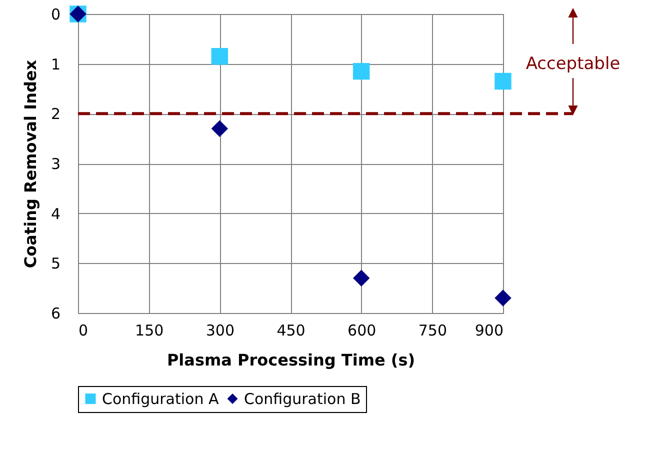 The height and width of the screenshot is (452, 651). Describe the element at coordinates (573, 64) in the screenshot. I see `ref-line-label: Acceptable` at that location.